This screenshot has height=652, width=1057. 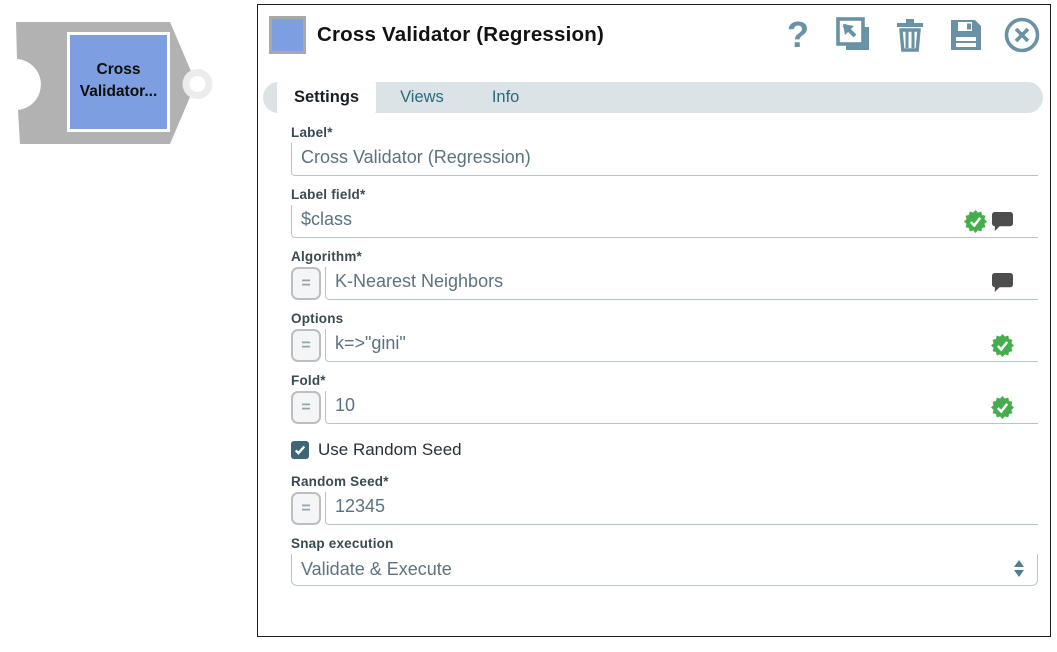 What do you see at coordinates (682, 283) in the screenshot?
I see `algorithm-input` at bounding box center [682, 283].